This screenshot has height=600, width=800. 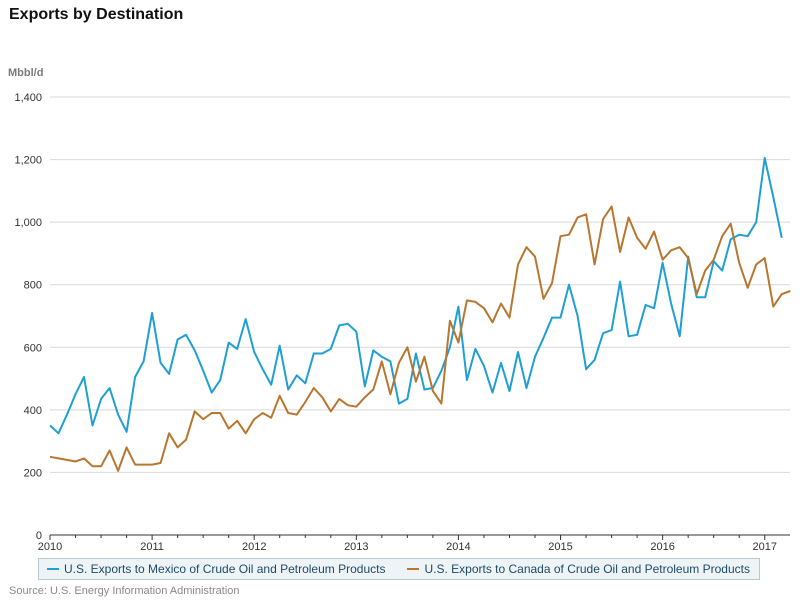 I want to click on y-tick-label: 800, so click(x=33, y=286).